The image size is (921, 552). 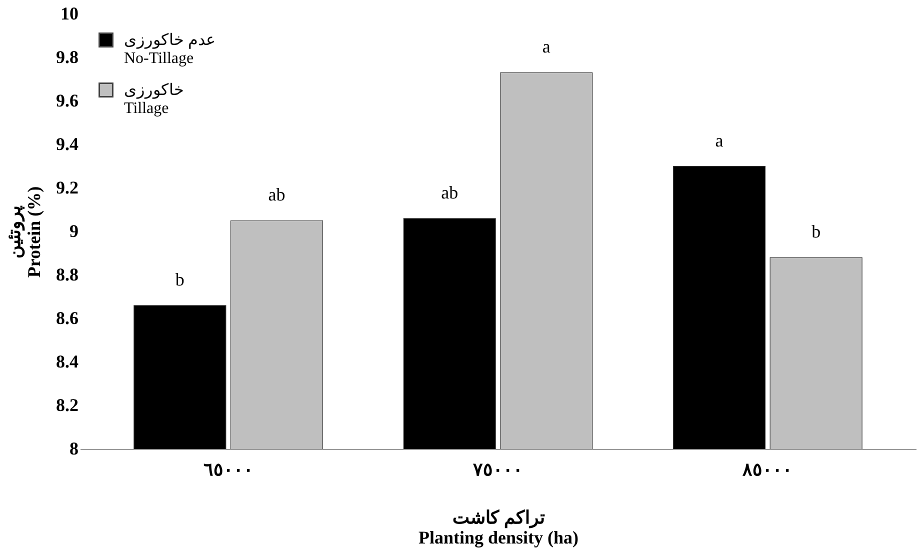 What do you see at coordinates (69, 14) in the screenshot?
I see `y-tick-label: 10` at bounding box center [69, 14].